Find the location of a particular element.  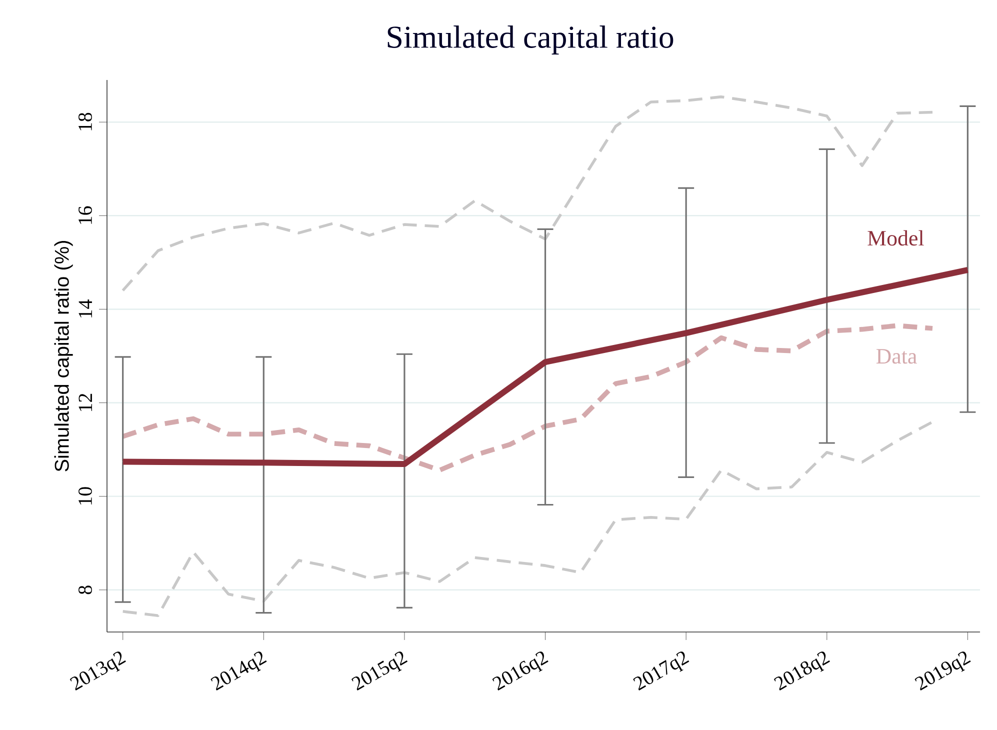

y-tick-label: 8 is located at coordinates (85, 590).